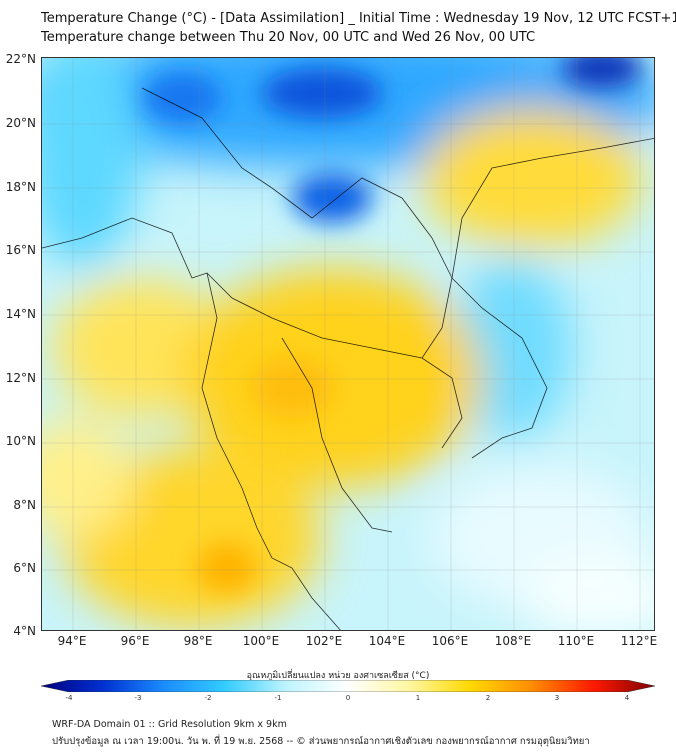 Image resolution: width=676 pixels, height=756 pixels. Describe the element at coordinates (20, 123) in the screenshot. I see `lat-label: 20°N` at that location.